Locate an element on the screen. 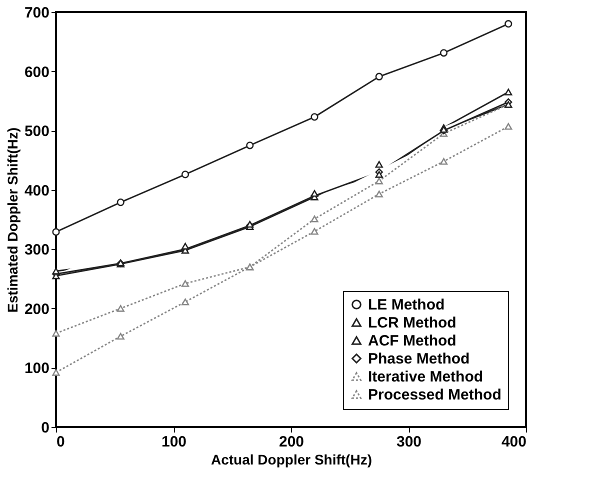  y-tick-label: 700 is located at coordinates (37, 13).